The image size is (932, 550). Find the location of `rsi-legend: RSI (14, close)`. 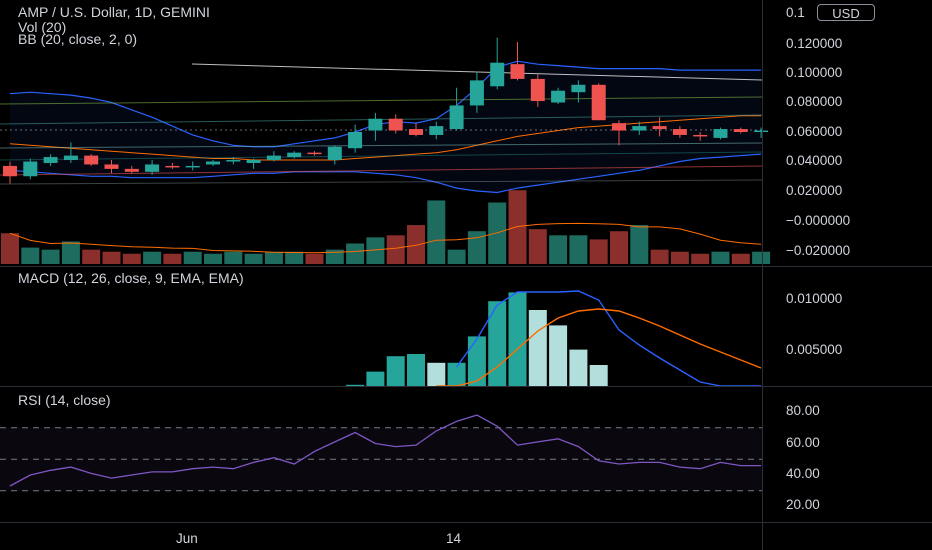

rsi-legend: RSI (14, close) is located at coordinates (64, 400).